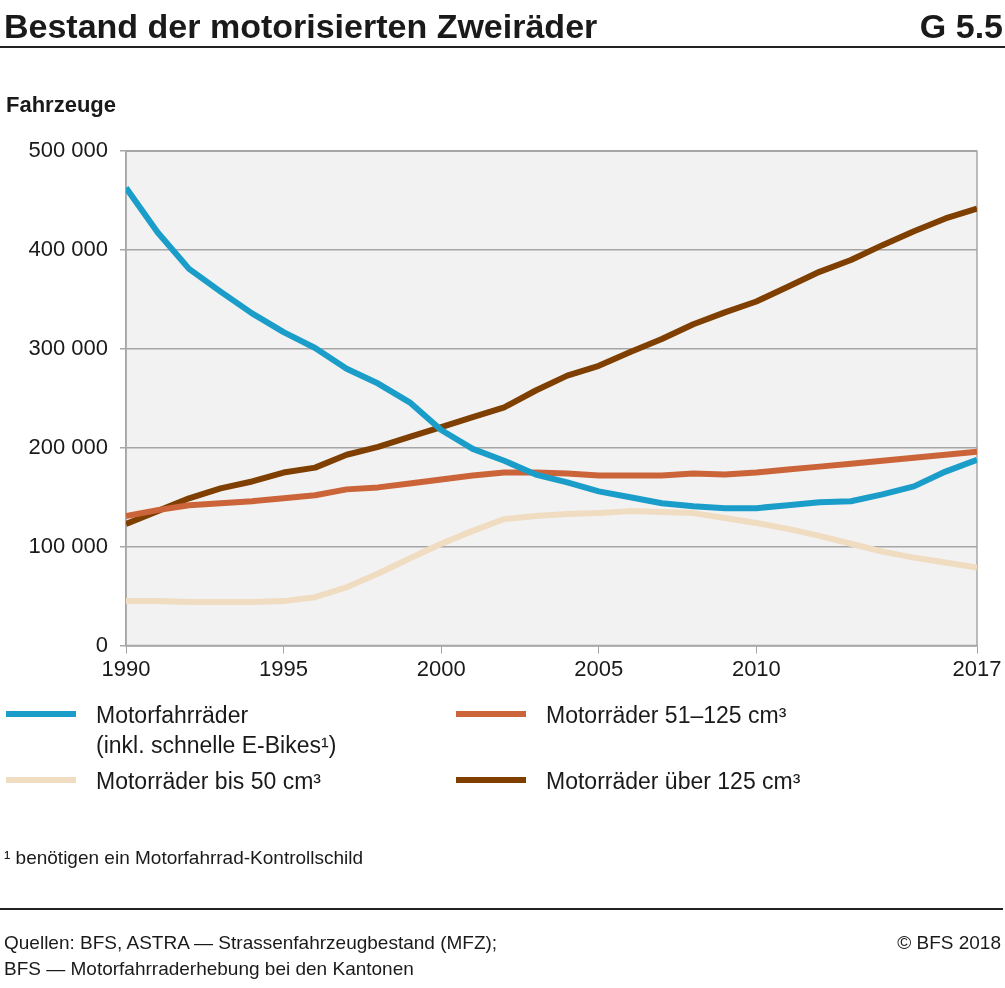 This screenshot has width=1005, height=988. Describe the element at coordinates (949, 943) in the screenshot. I see `text: © BFS 2018` at that location.